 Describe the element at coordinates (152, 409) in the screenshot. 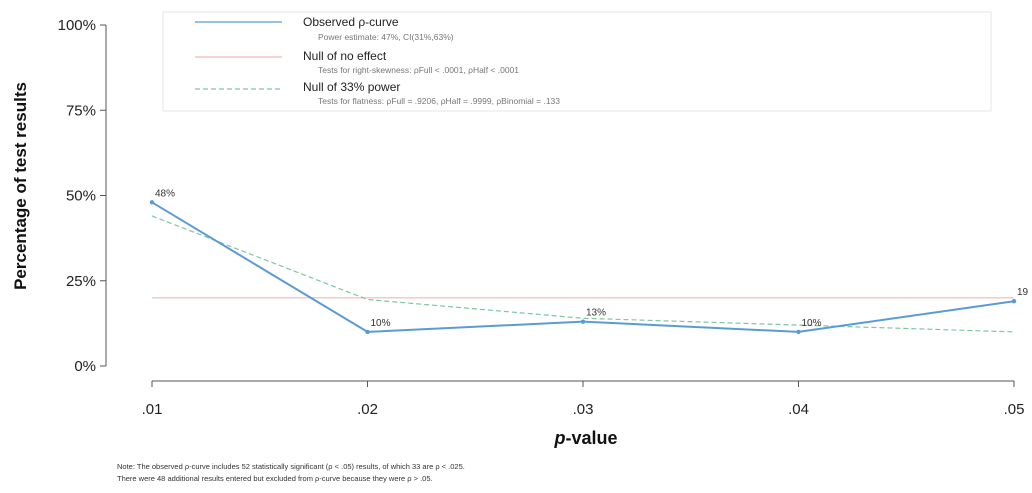

I see `x-tick-label: .01` at that location.